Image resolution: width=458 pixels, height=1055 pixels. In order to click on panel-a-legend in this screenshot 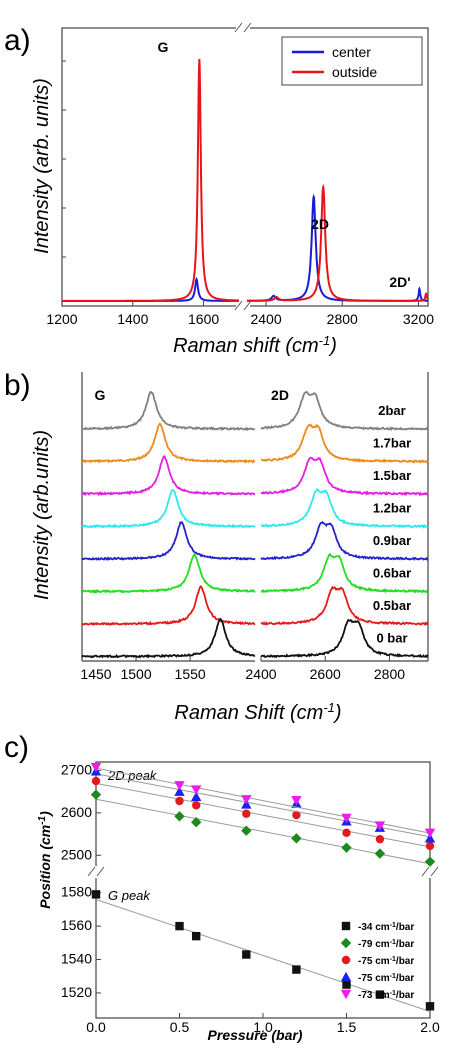, I will do `click(352, 61)`.